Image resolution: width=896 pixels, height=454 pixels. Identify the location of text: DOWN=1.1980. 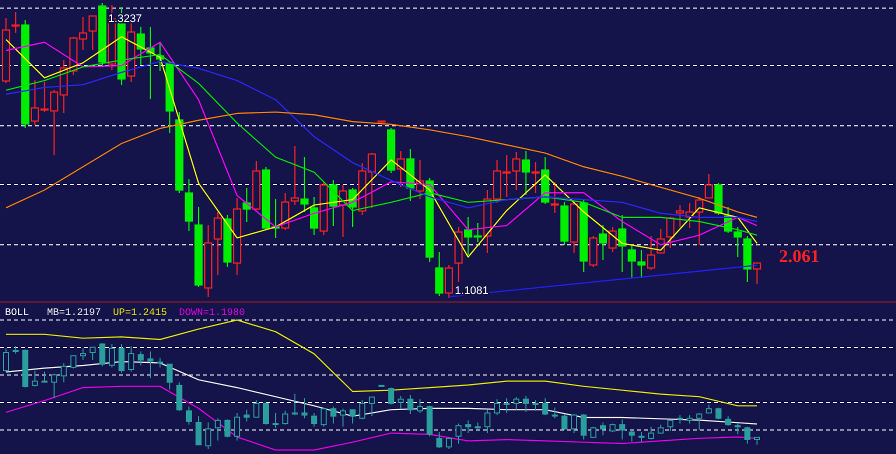
(212, 313).